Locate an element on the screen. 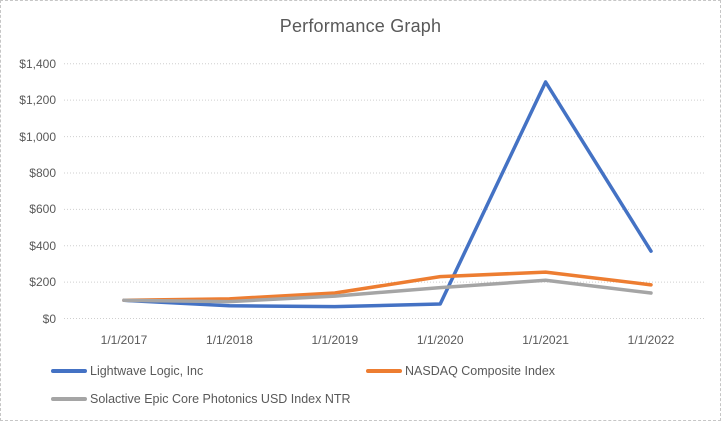  series-line-nasdaq-composite-index is located at coordinates (387, 286).